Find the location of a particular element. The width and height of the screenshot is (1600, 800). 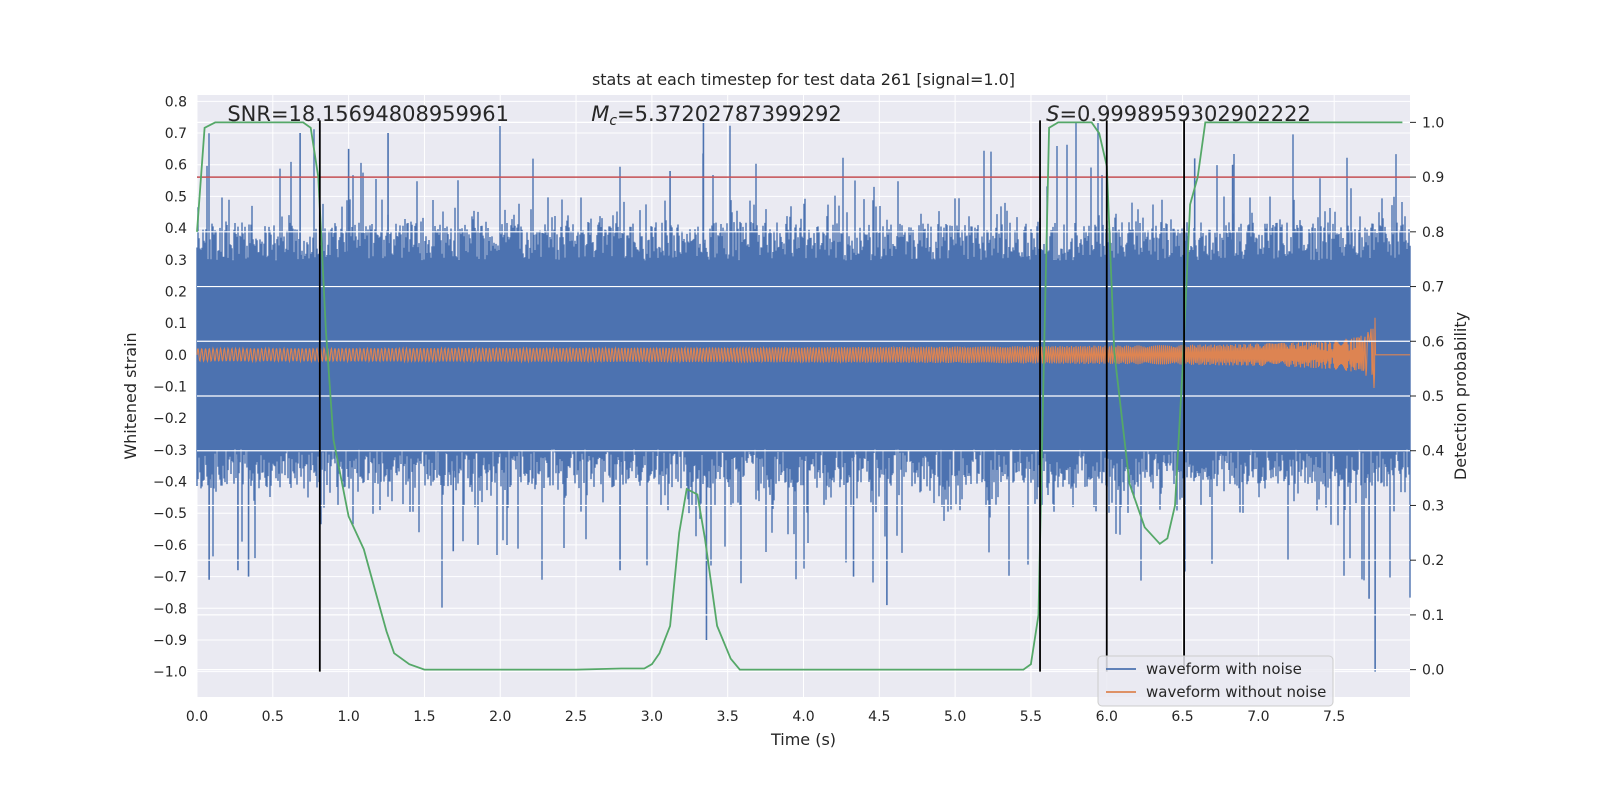

y-tick-label: −0.6 is located at coordinates (170, 546).